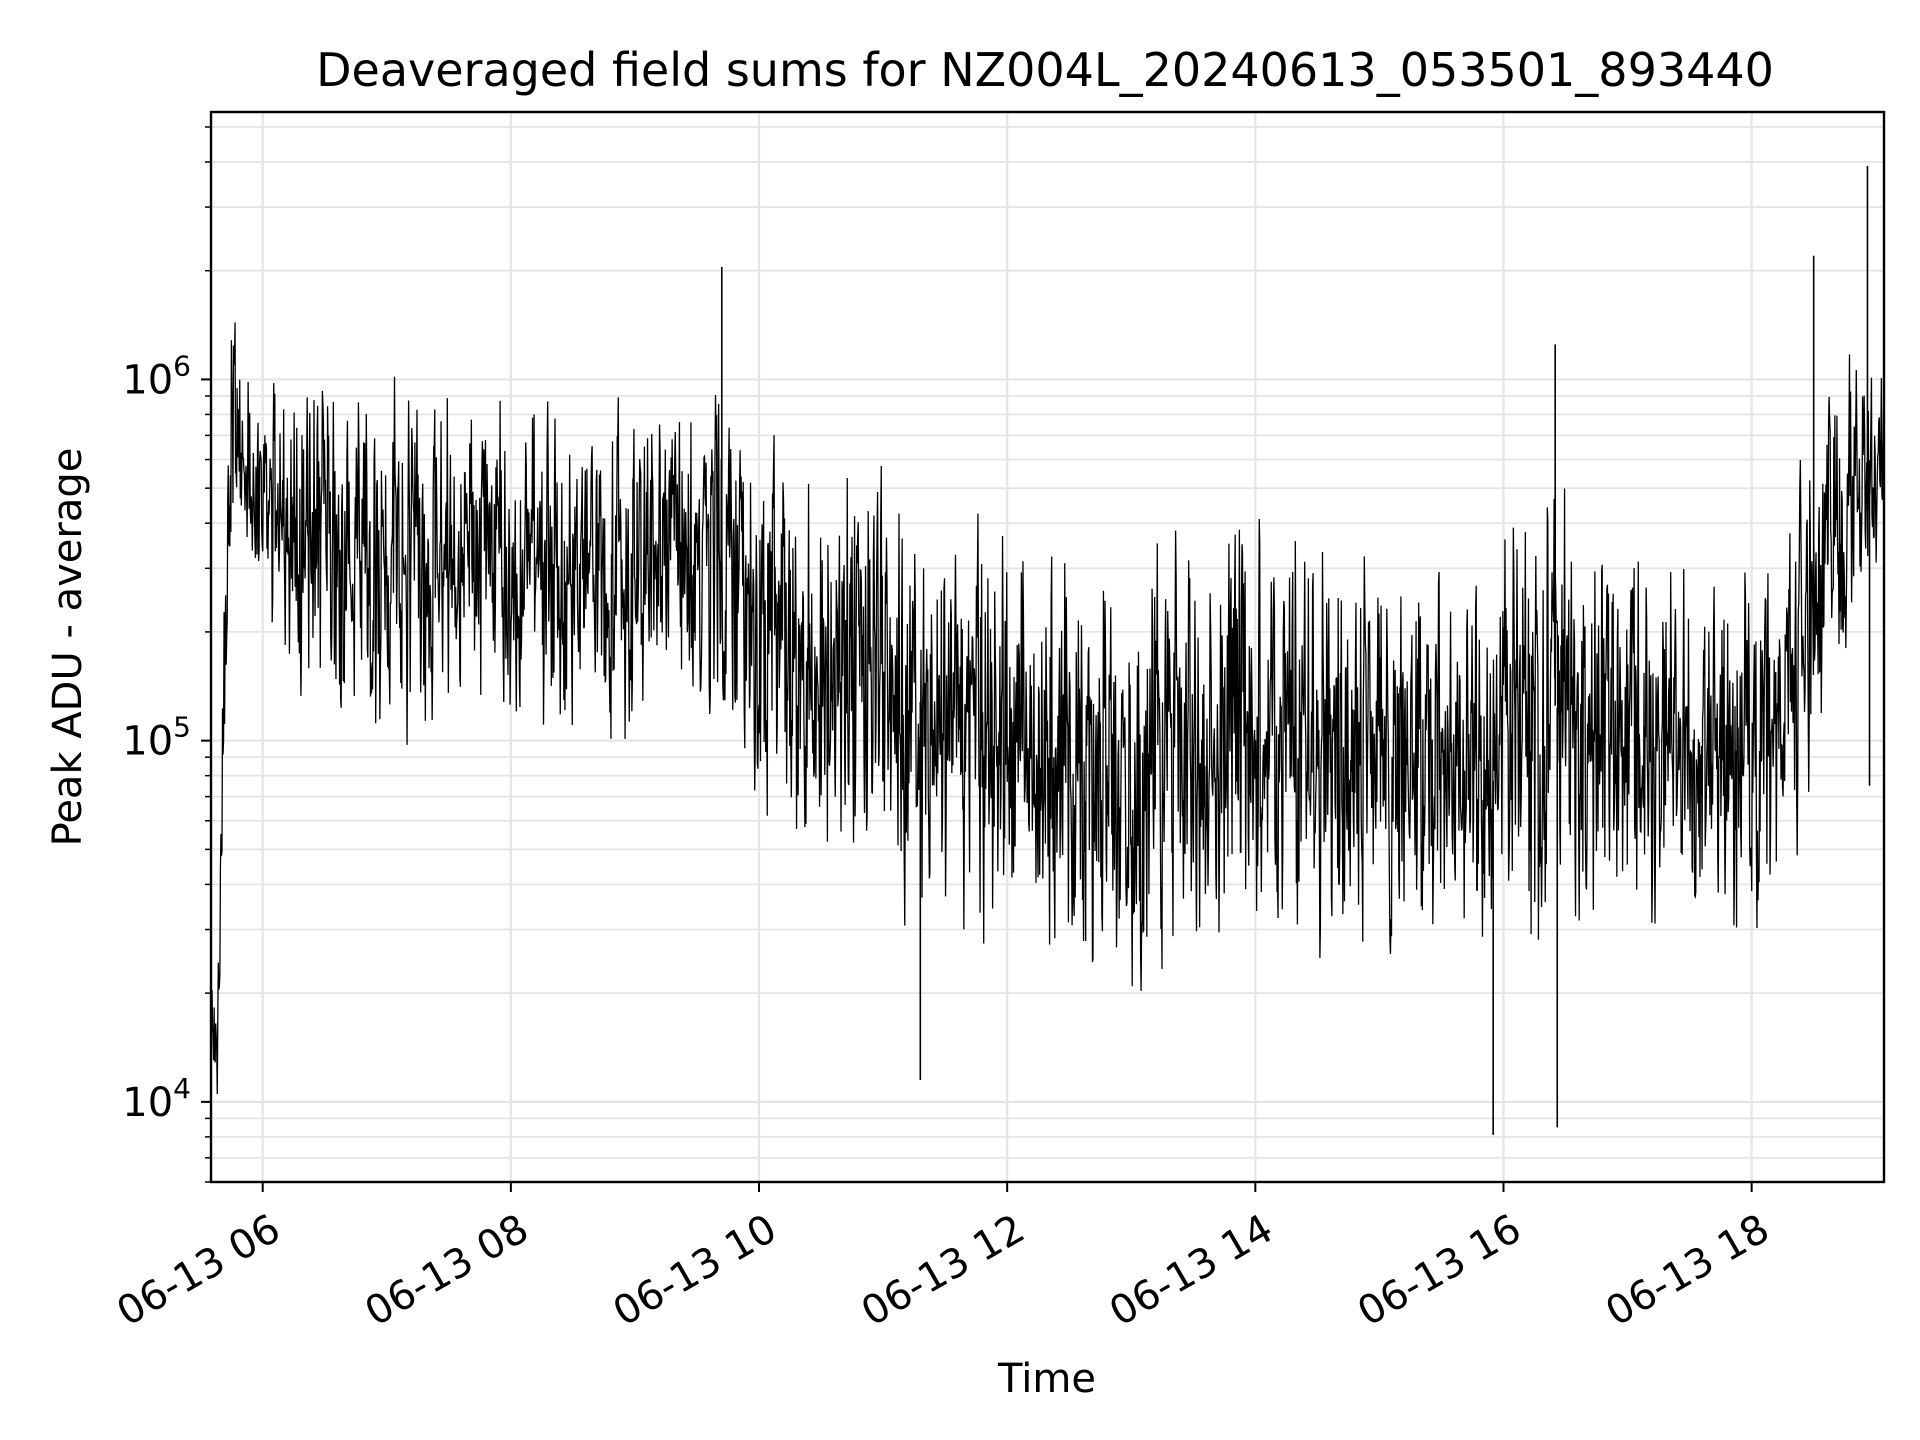 This screenshot has height=1440, width=1920. I want to click on y-tick-label: 10⁵, so click(156, 738).